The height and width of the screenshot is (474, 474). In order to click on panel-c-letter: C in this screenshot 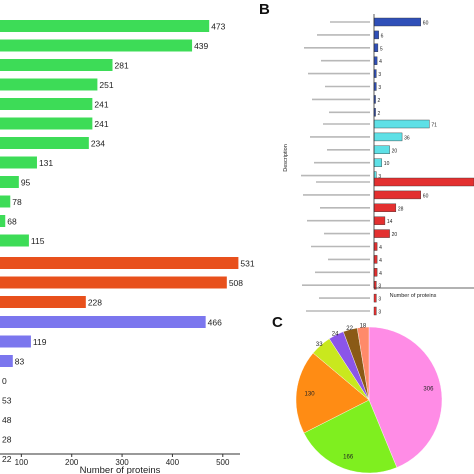, I will do `click(277, 322)`.